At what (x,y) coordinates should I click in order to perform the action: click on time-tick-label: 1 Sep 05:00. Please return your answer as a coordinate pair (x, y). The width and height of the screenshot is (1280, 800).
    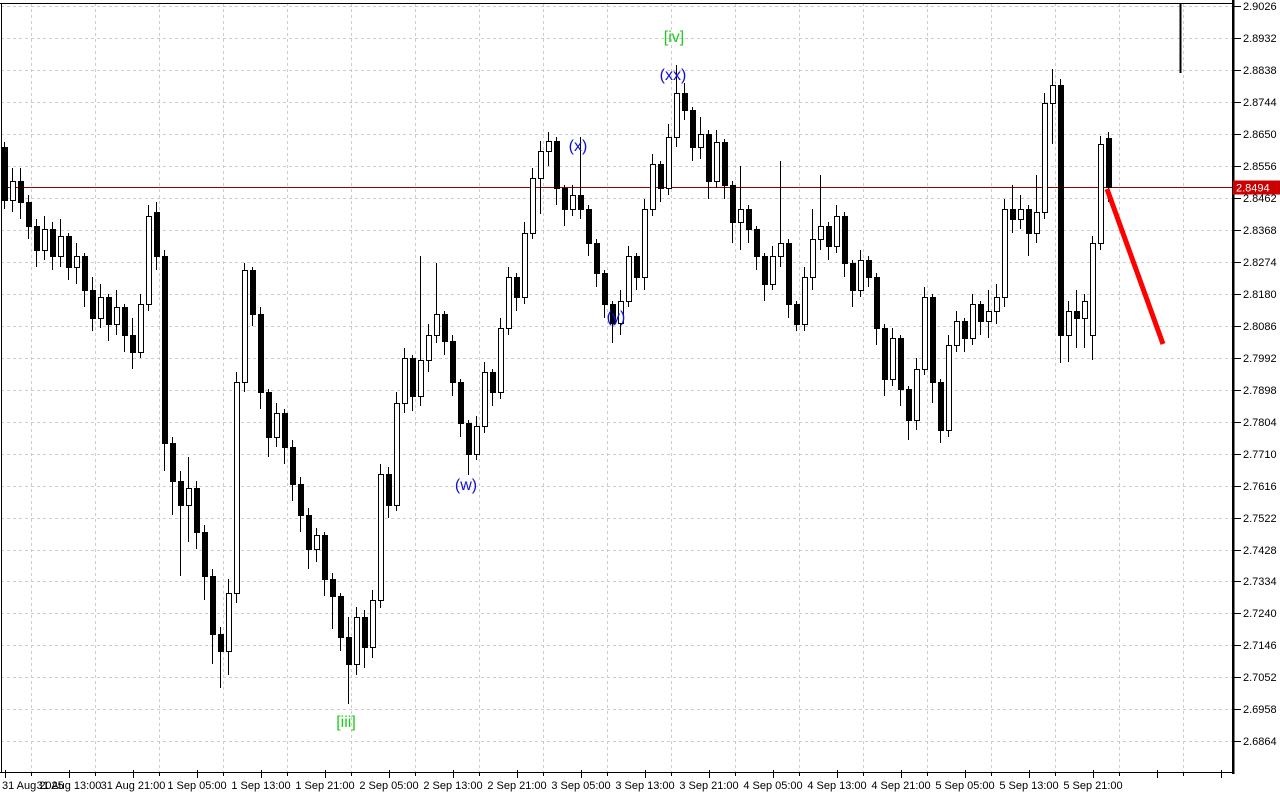
    Looking at the image, I should click on (196, 786).